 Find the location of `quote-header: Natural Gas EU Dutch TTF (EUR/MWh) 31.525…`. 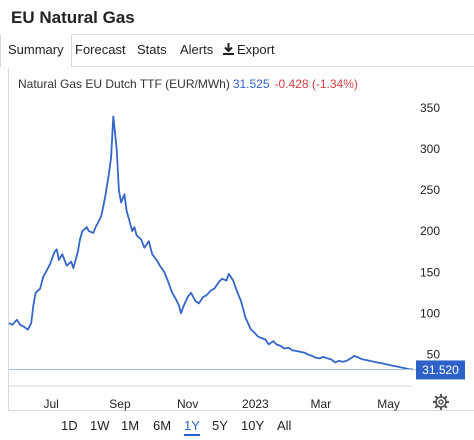

quote-header: Natural Gas EU Dutch TTF (EUR/MWh) 31.525… is located at coordinates (188, 84).